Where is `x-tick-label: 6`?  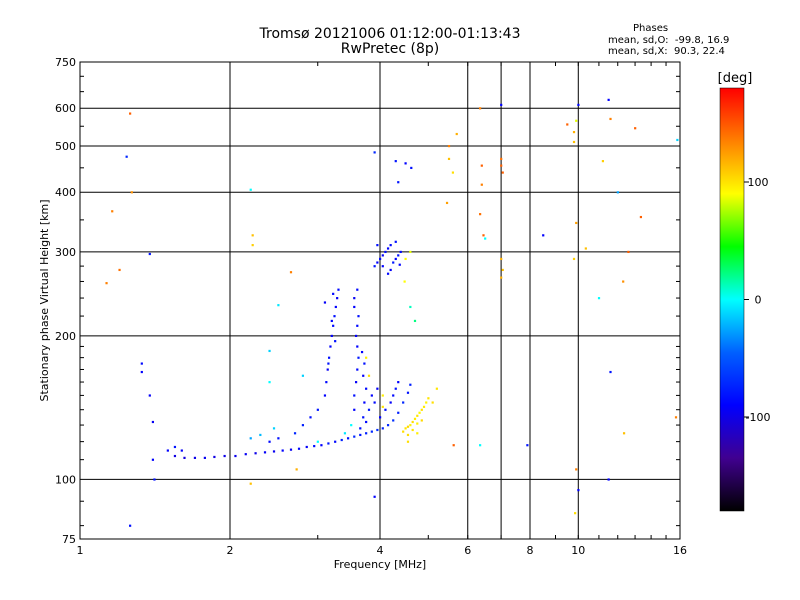 x-tick-label: 6 is located at coordinates (467, 550).